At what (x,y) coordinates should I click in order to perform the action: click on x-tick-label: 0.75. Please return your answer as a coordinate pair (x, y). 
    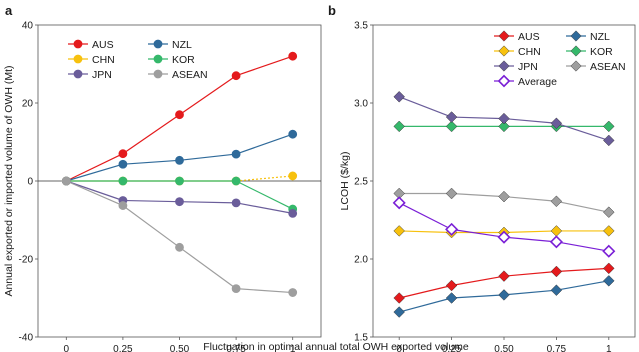
    Looking at the image, I should click on (236, 348).